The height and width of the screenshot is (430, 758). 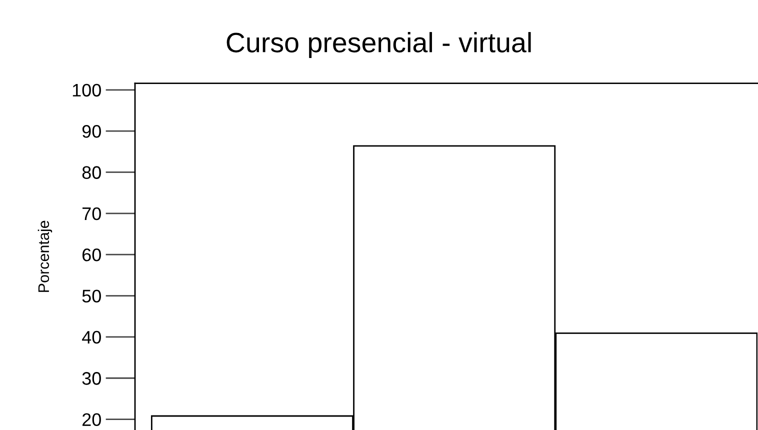 I want to click on y-tick-label: 20, so click(x=91, y=419).